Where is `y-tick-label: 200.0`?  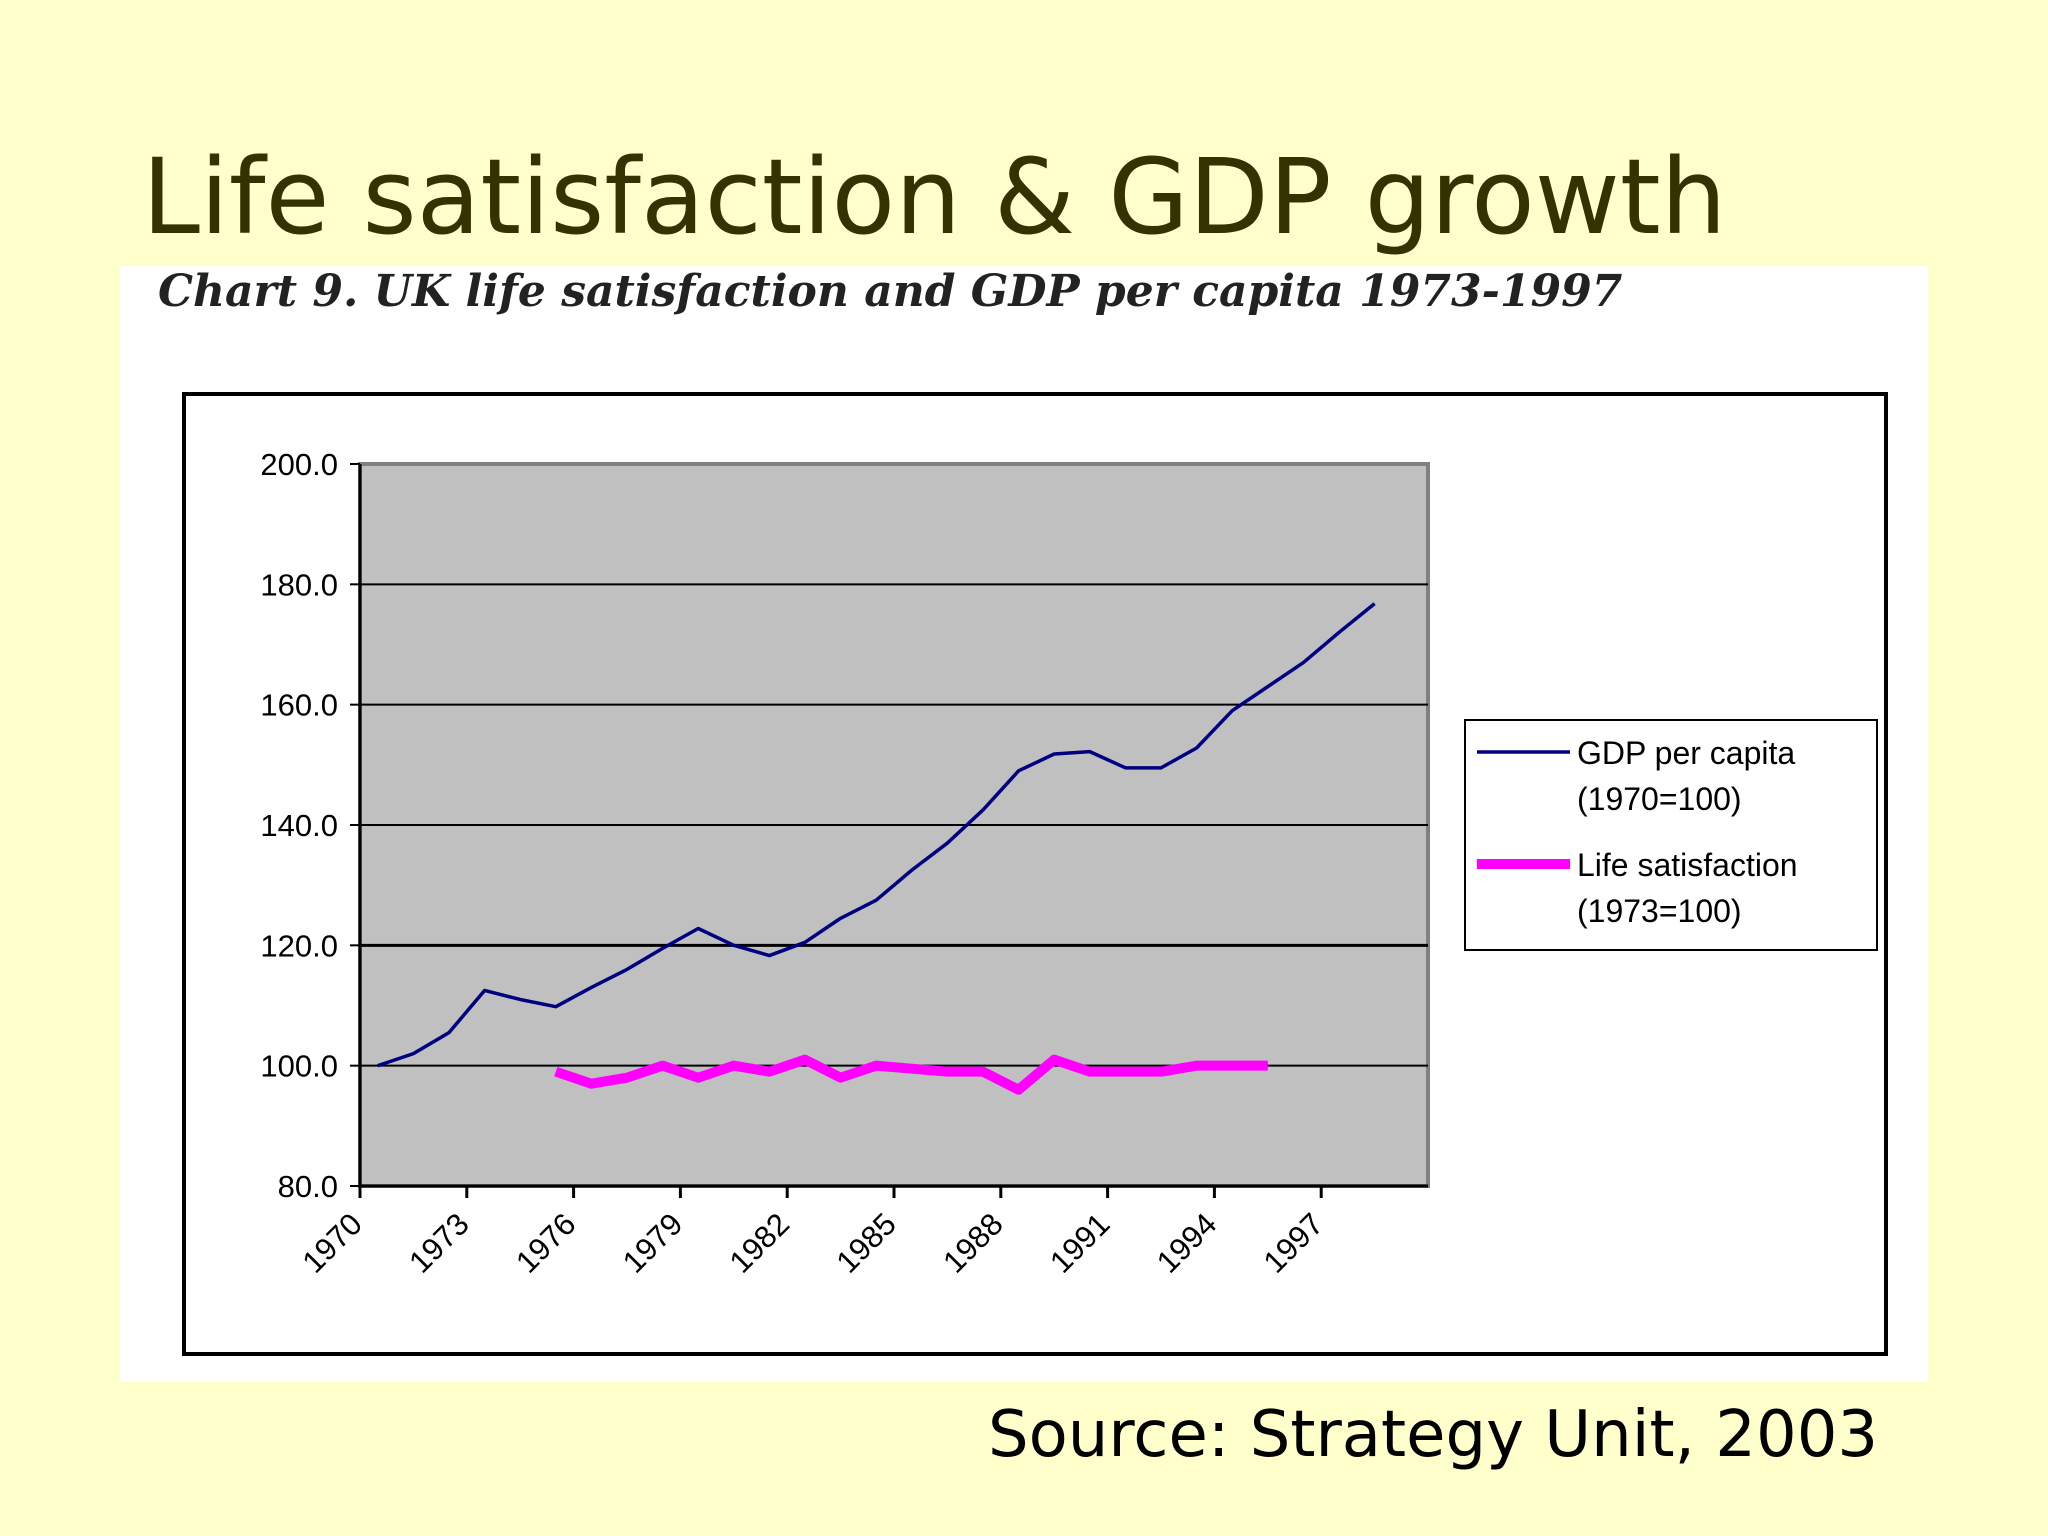
y-tick-label: 200.0 is located at coordinates (299, 464).